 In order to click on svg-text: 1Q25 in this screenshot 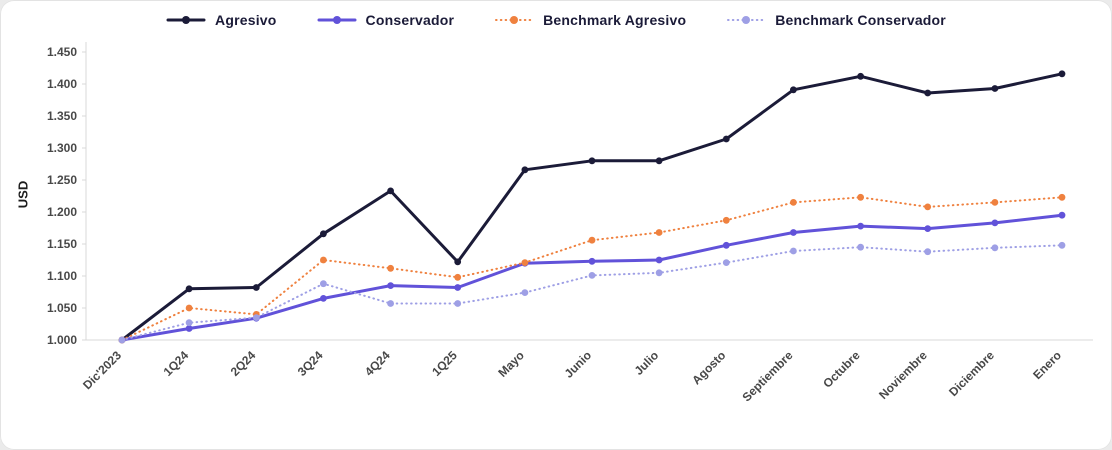, I will do `click(444, 363)`.